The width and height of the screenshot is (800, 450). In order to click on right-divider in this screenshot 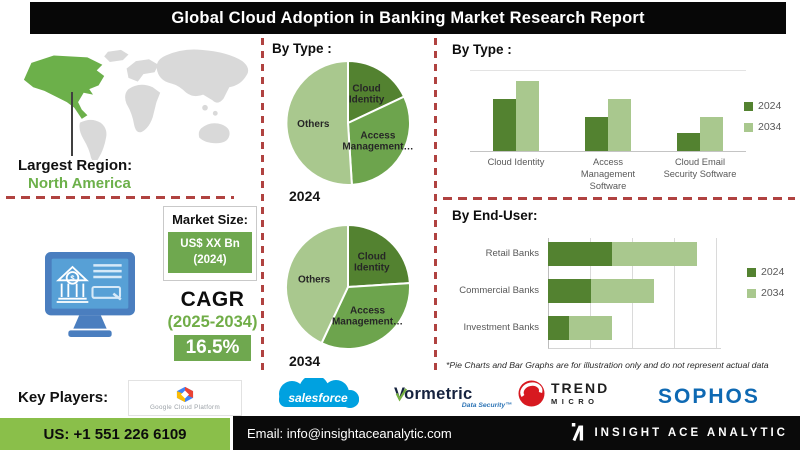, I will do `click(619, 198)`.